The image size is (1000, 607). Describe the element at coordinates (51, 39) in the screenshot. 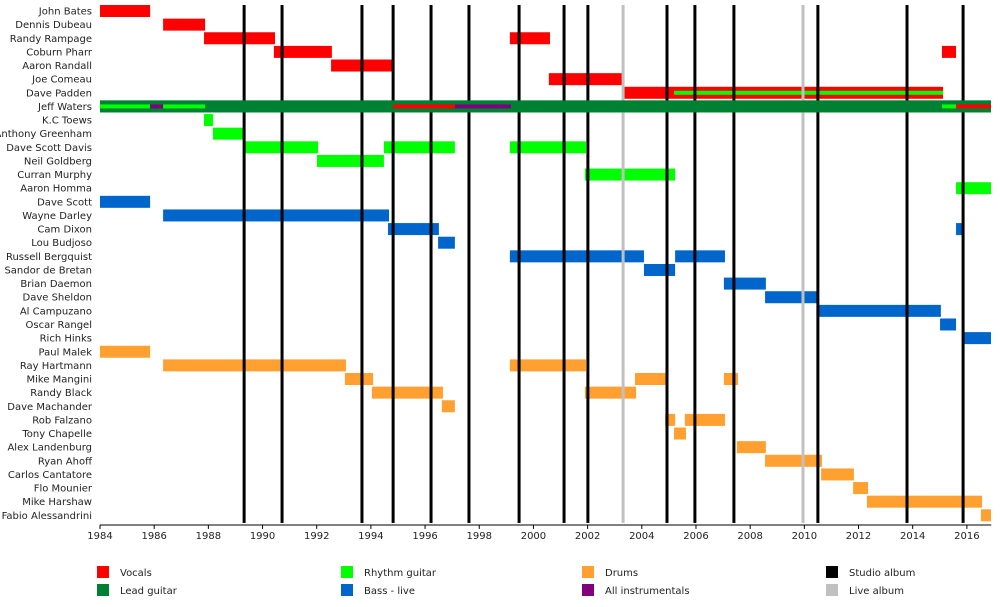

I see `member-label: Randy Rampage` at that location.